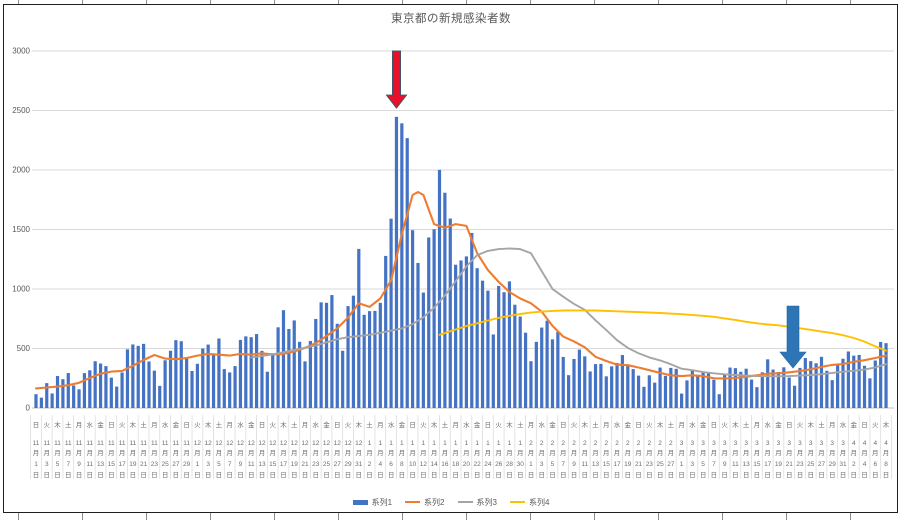 The image size is (902, 520). I want to click on legend-item-4: 系列4, so click(529, 502).